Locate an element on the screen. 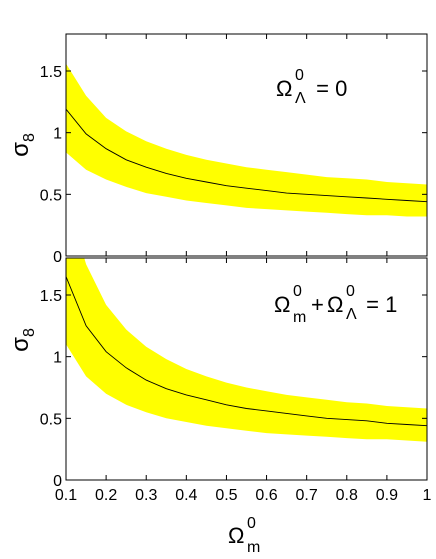  bottom-ylabel: σ8 is located at coordinates (22, 340).